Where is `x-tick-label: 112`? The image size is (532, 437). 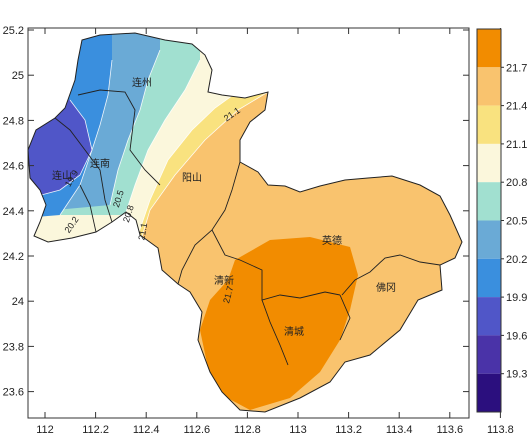 x-tick-label: 112 is located at coordinates (45, 430).